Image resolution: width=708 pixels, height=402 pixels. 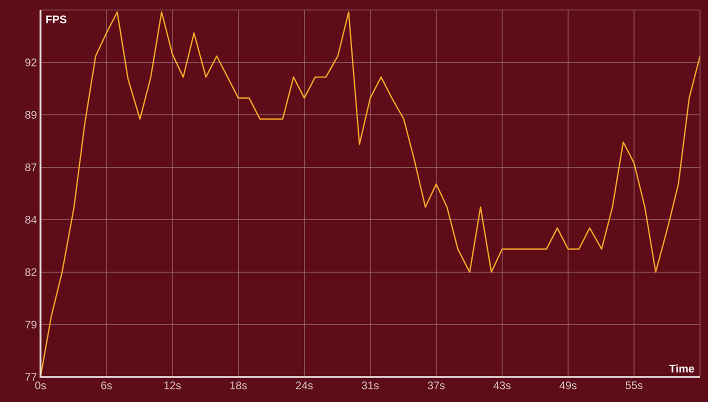 What do you see at coordinates (172, 386) in the screenshot?
I see `x-tick-label: 12s` at bounding box center [172, 386].